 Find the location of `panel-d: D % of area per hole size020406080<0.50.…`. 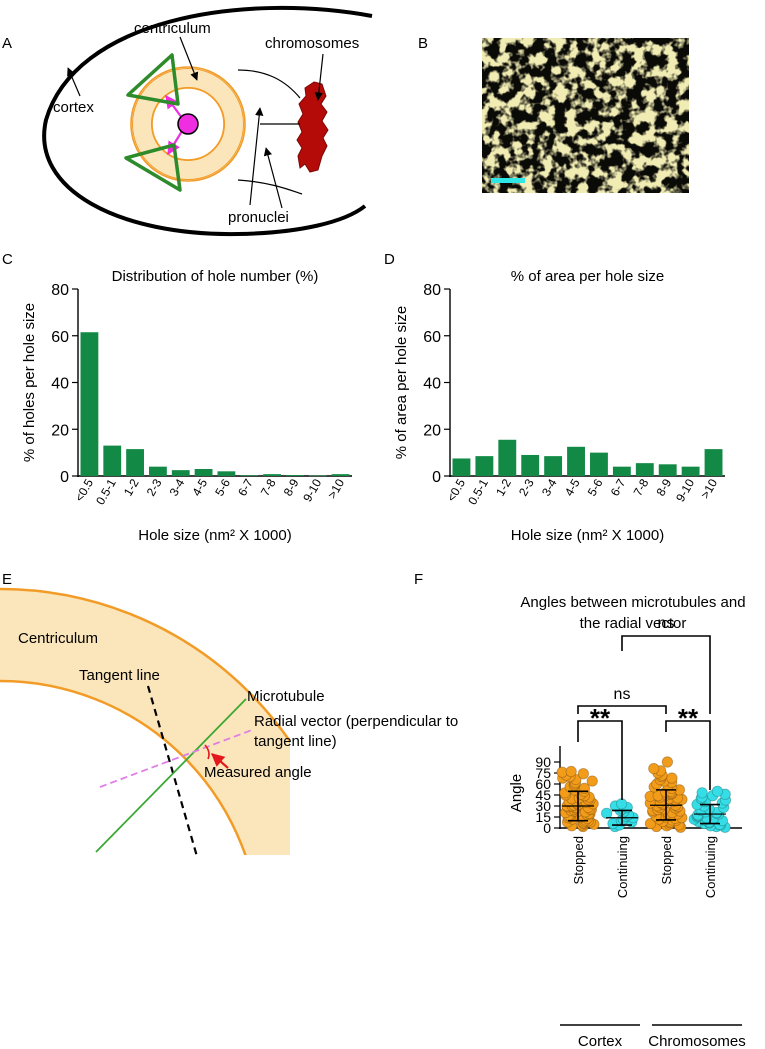

panel-d: D % of area per hole size020406080<0.50.… is located at coordinates (554, 397).